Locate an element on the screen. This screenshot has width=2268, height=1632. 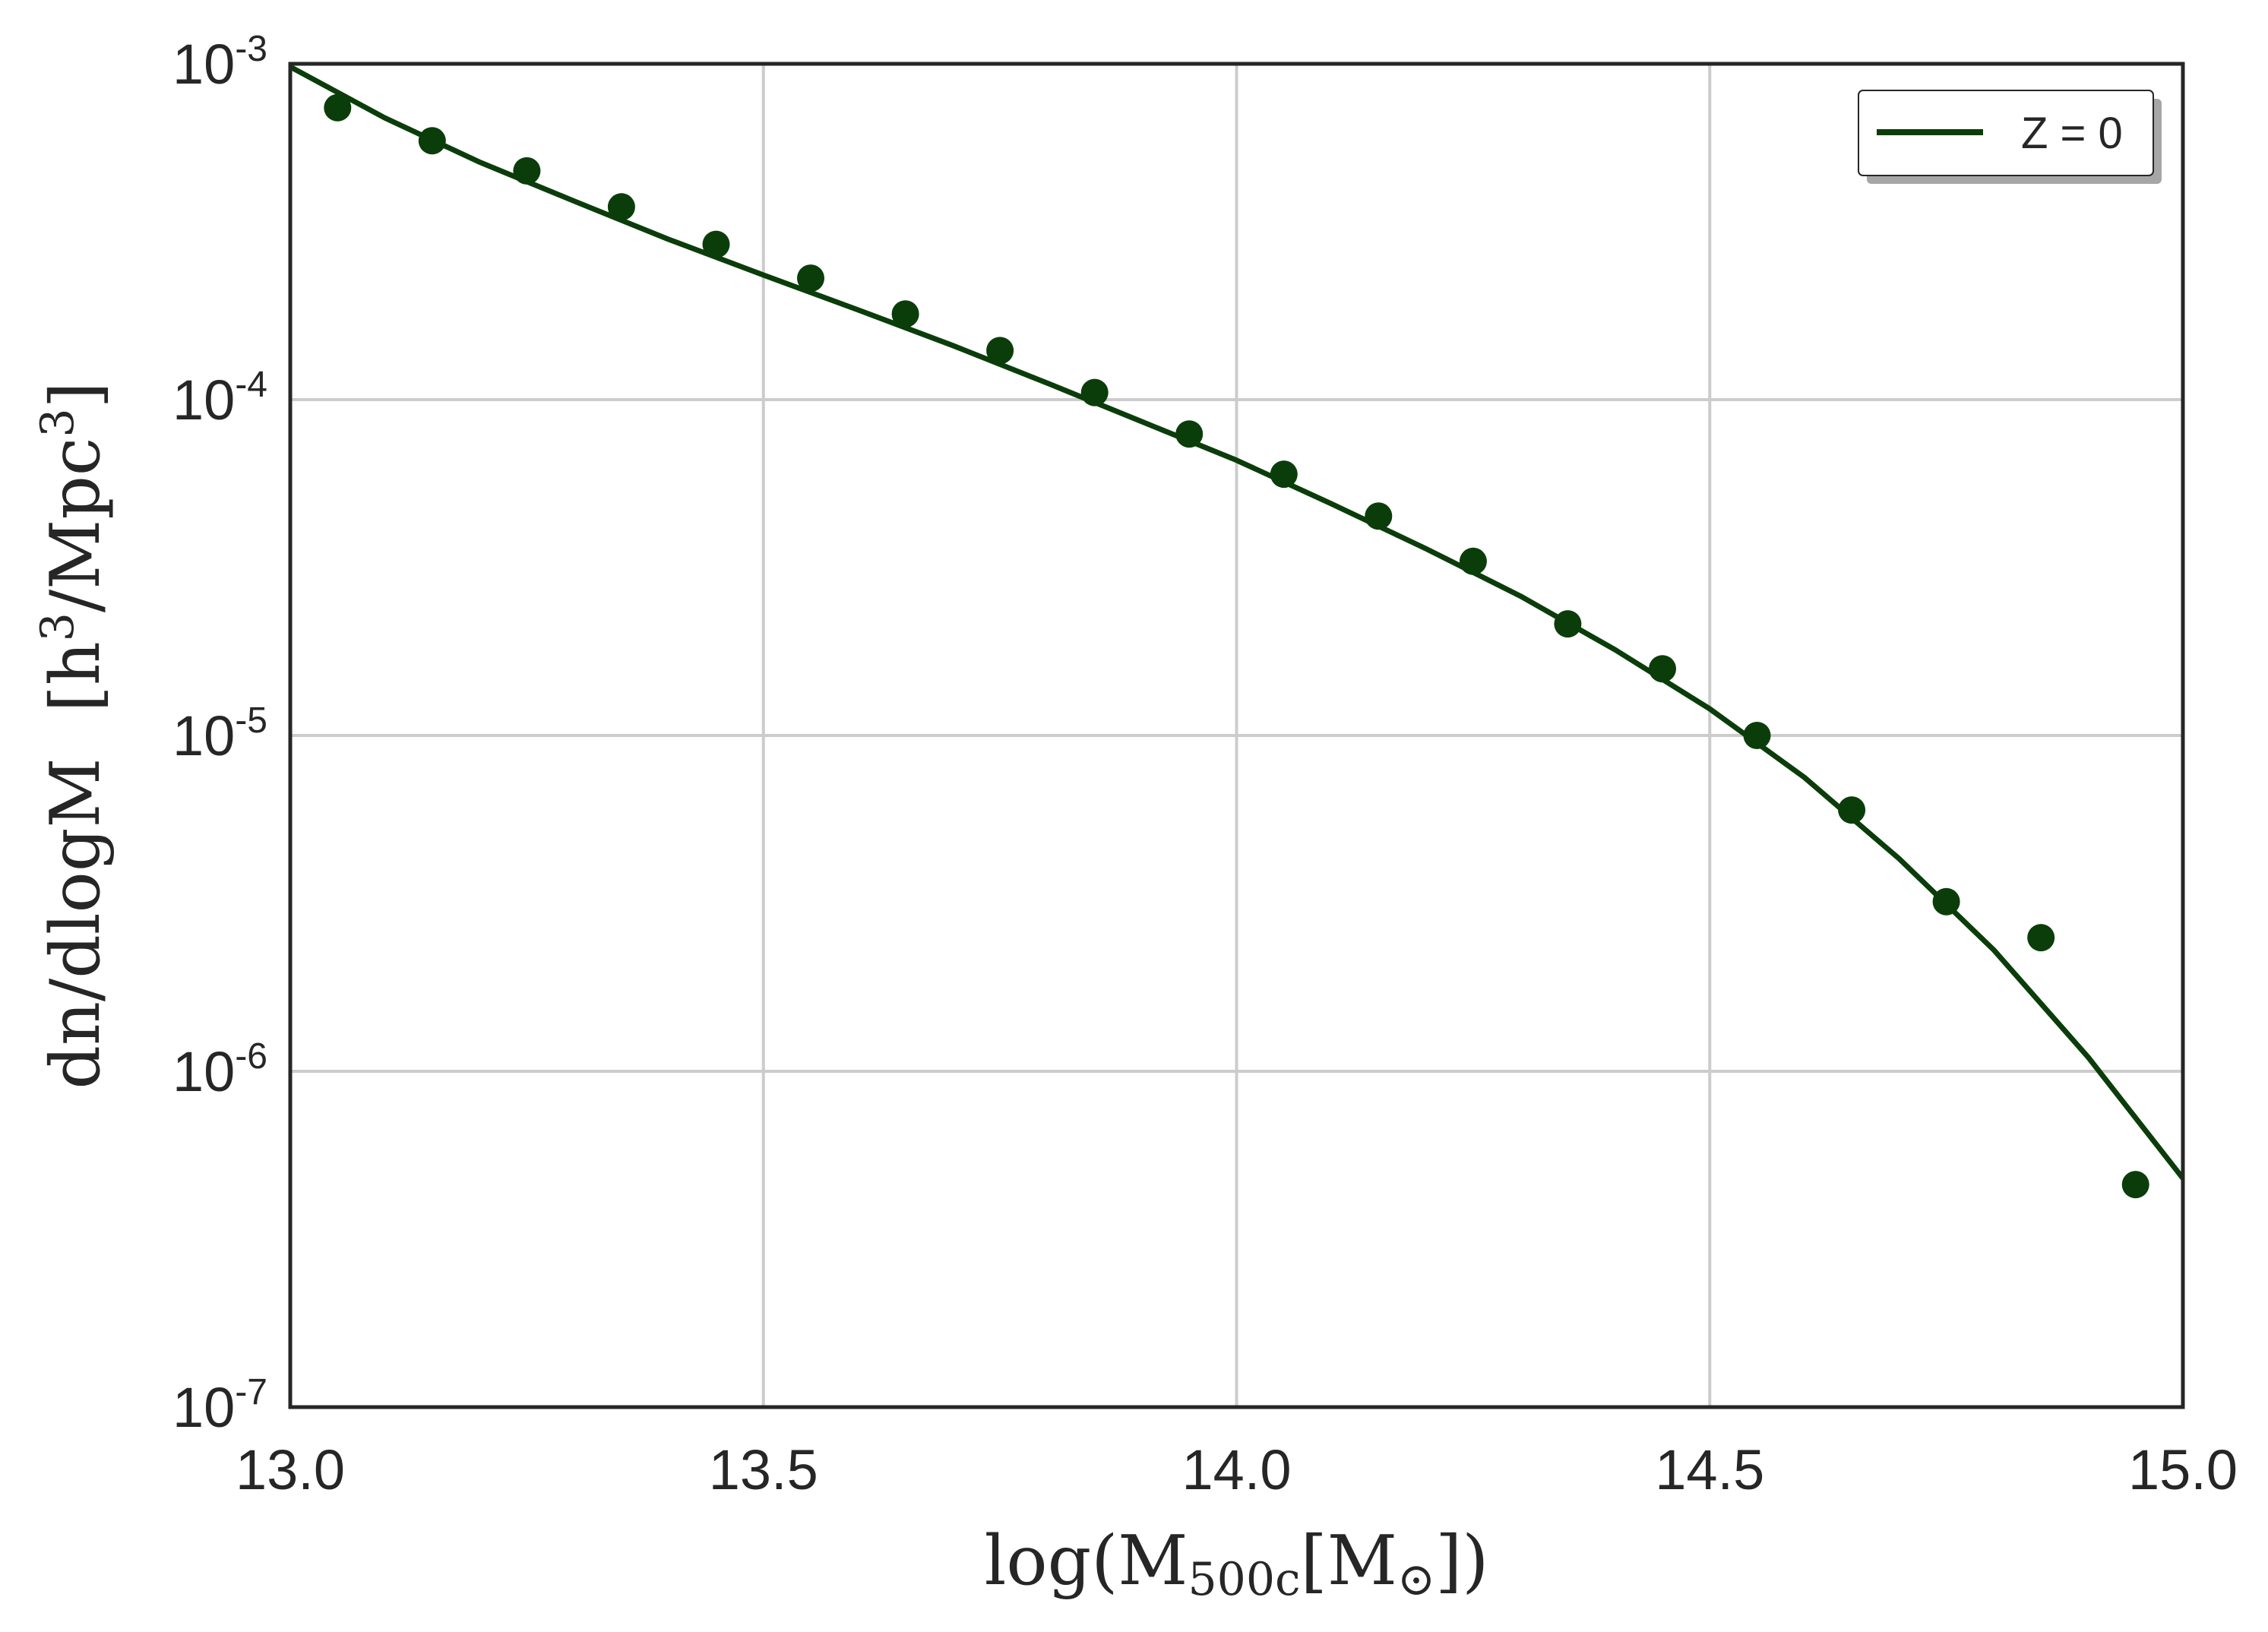
x-tick-label: 14.0 is located at coordinates (1236, 1469).